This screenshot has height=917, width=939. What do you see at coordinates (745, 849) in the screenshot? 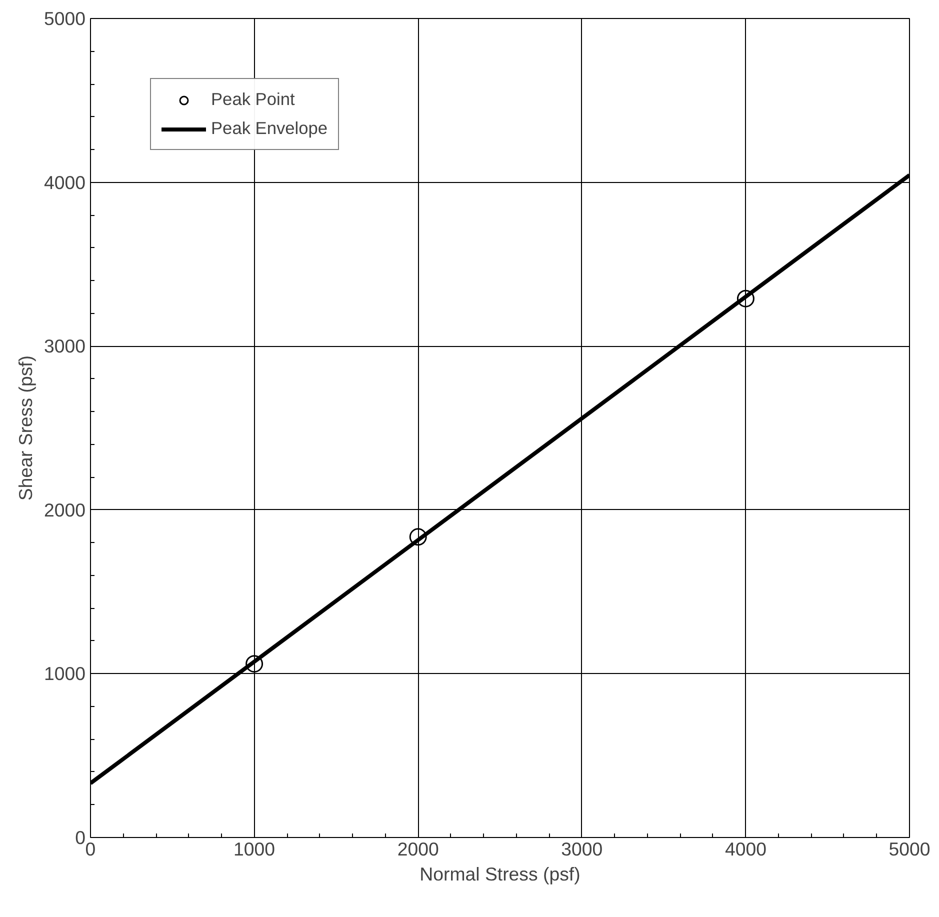
I see `x-tick-label: 4000` at bounding box center [745, 849].